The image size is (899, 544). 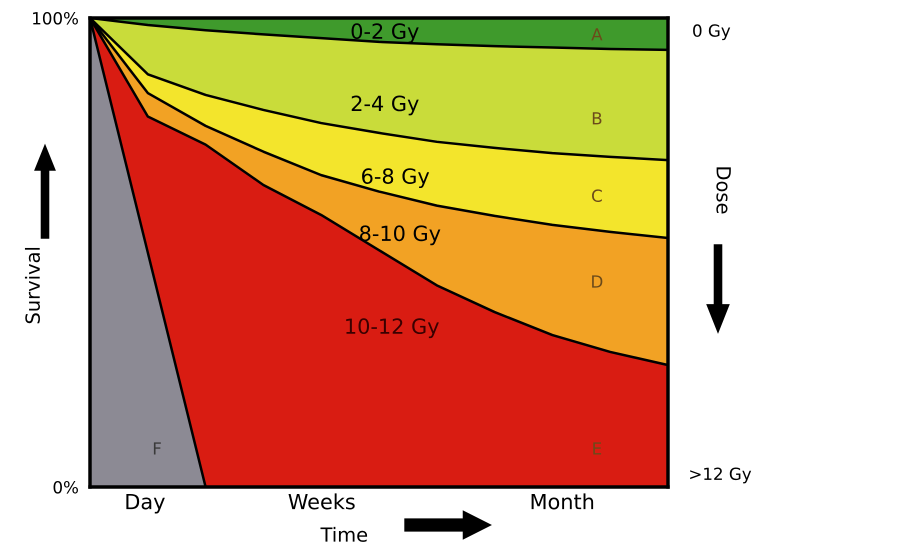 I want to click on y-axis-title: Survival, so click(x=32, y=286).